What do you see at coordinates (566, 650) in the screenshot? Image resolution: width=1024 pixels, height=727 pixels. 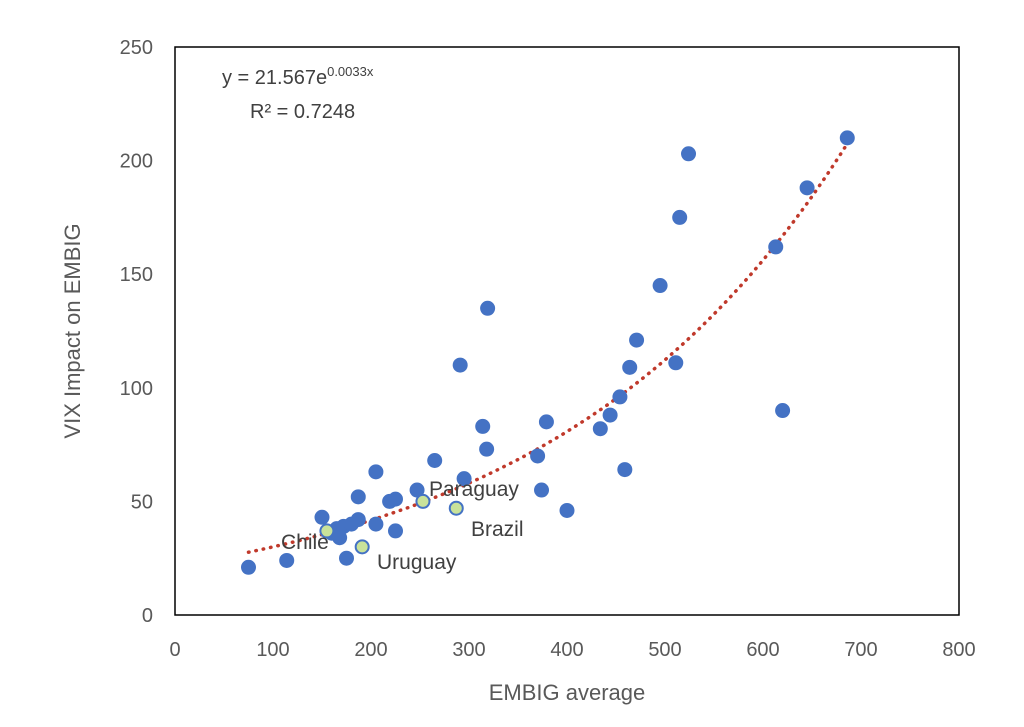 I see `x-tick-label: 400` at bounding box center [566, 650].